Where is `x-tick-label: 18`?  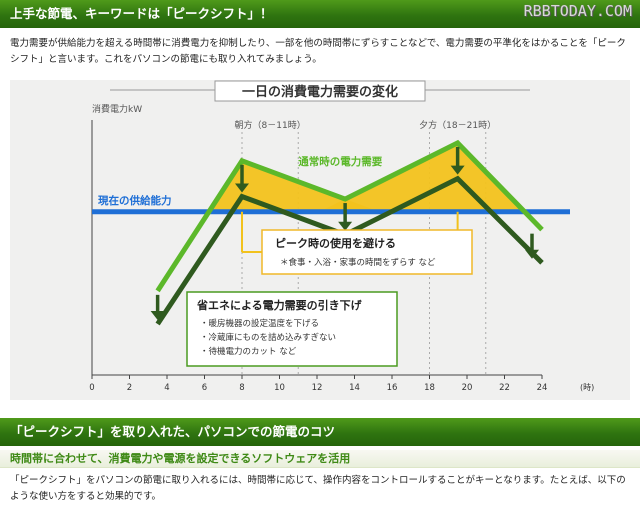
x-tick-label: 18 is located at coordinates (429, 388).